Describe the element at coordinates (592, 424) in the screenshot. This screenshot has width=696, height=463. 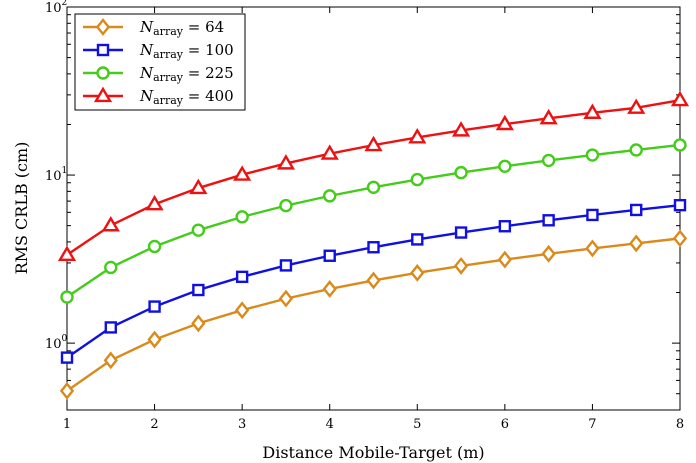
I see `x-tick-label: 7` at that location.